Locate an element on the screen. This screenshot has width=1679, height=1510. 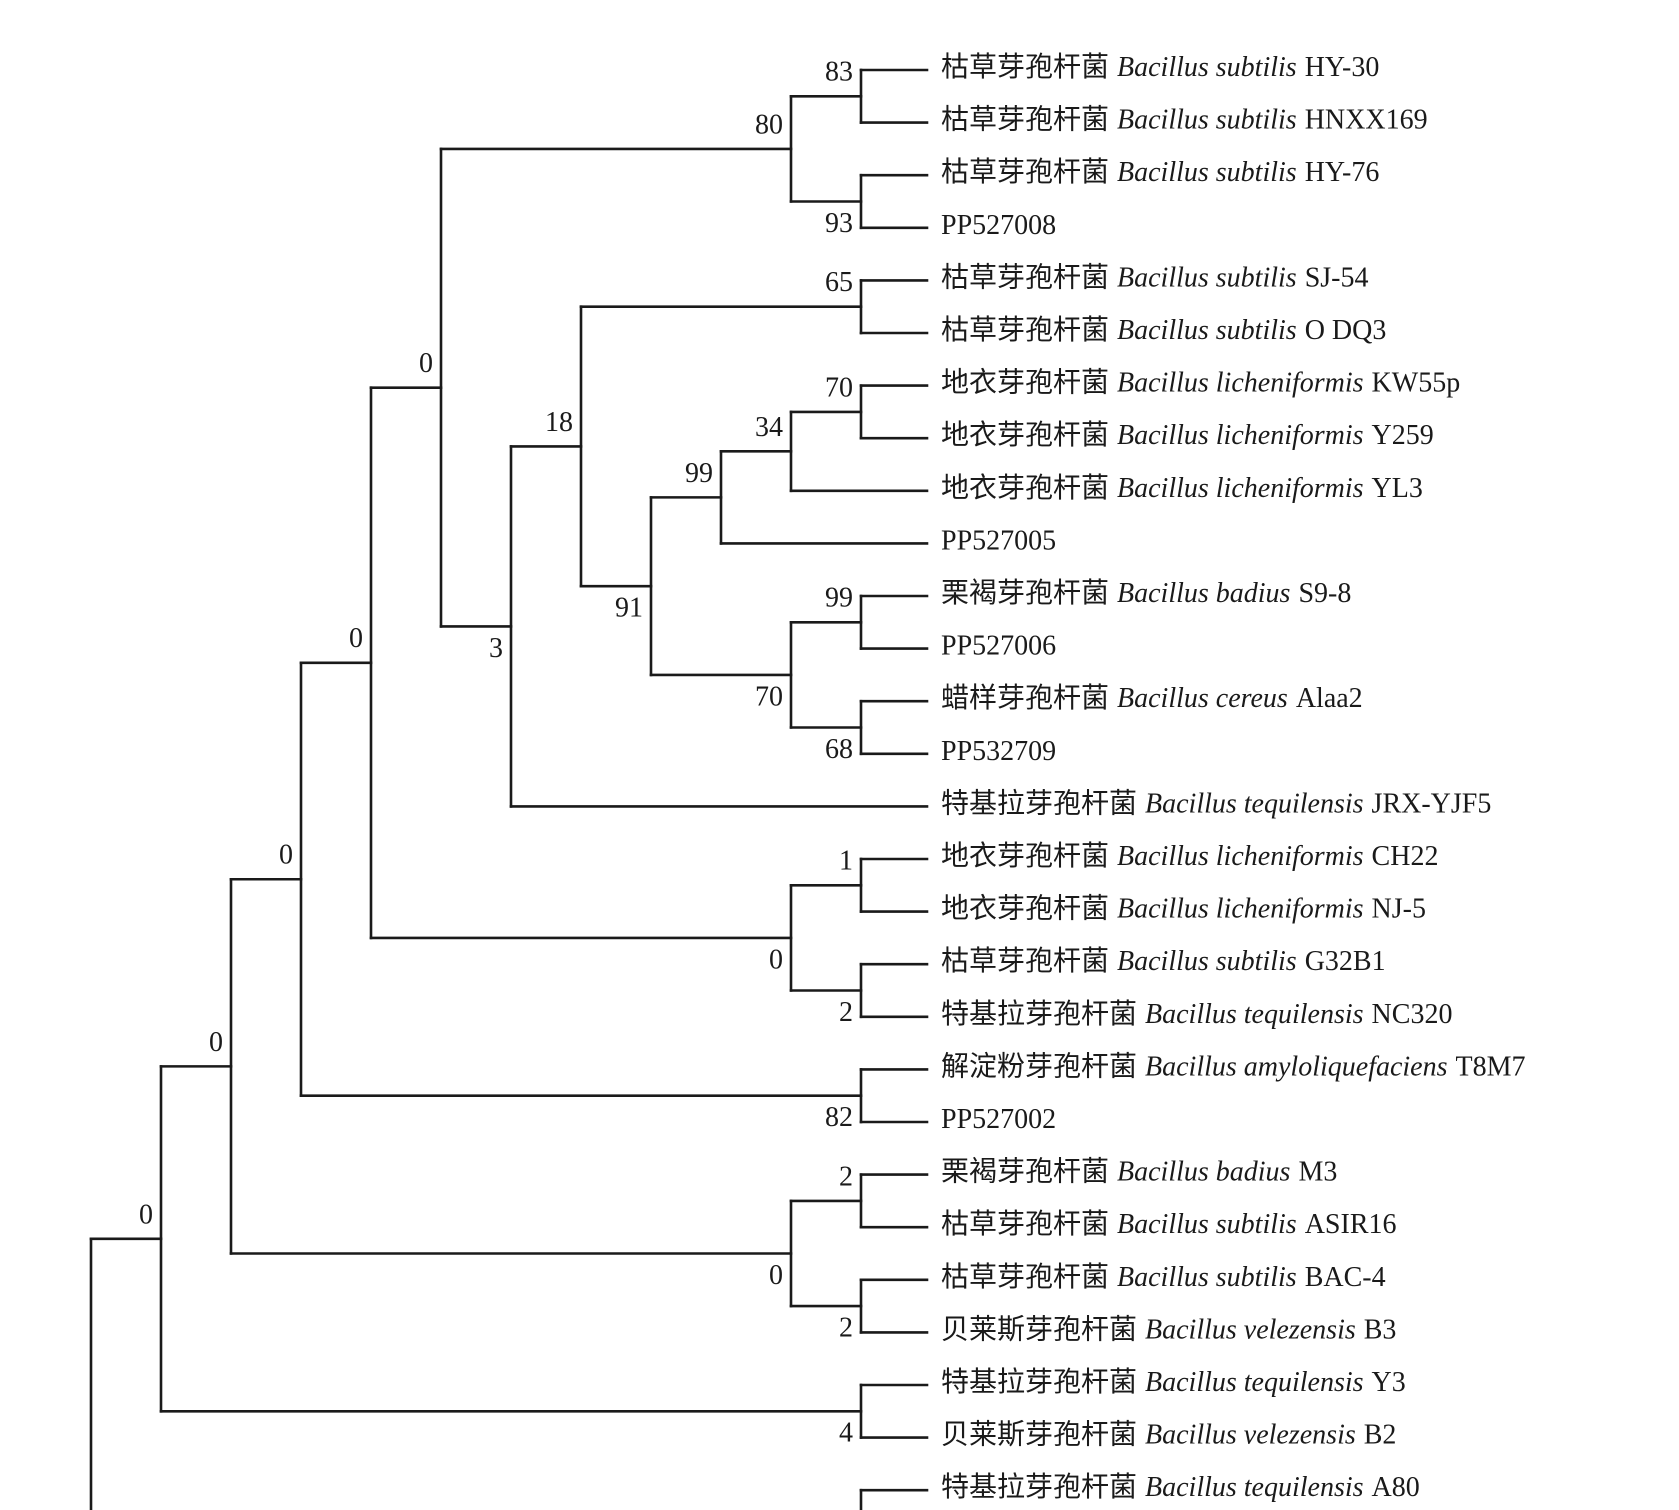
leaf-id: PP527005 is located at coordinates (998, 541).